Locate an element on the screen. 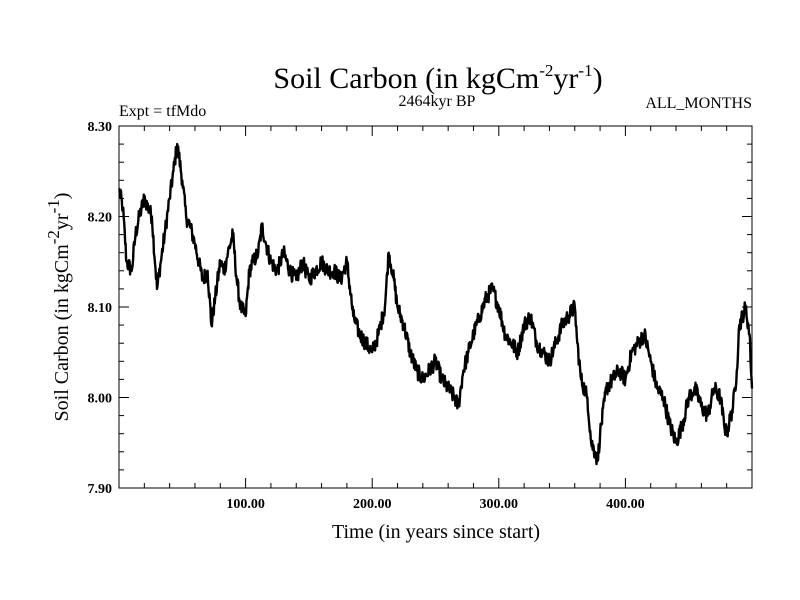 This screenshot has width=800, height=600. x-axis-label: Time (in years since start) is located at coordinates (436, 532).